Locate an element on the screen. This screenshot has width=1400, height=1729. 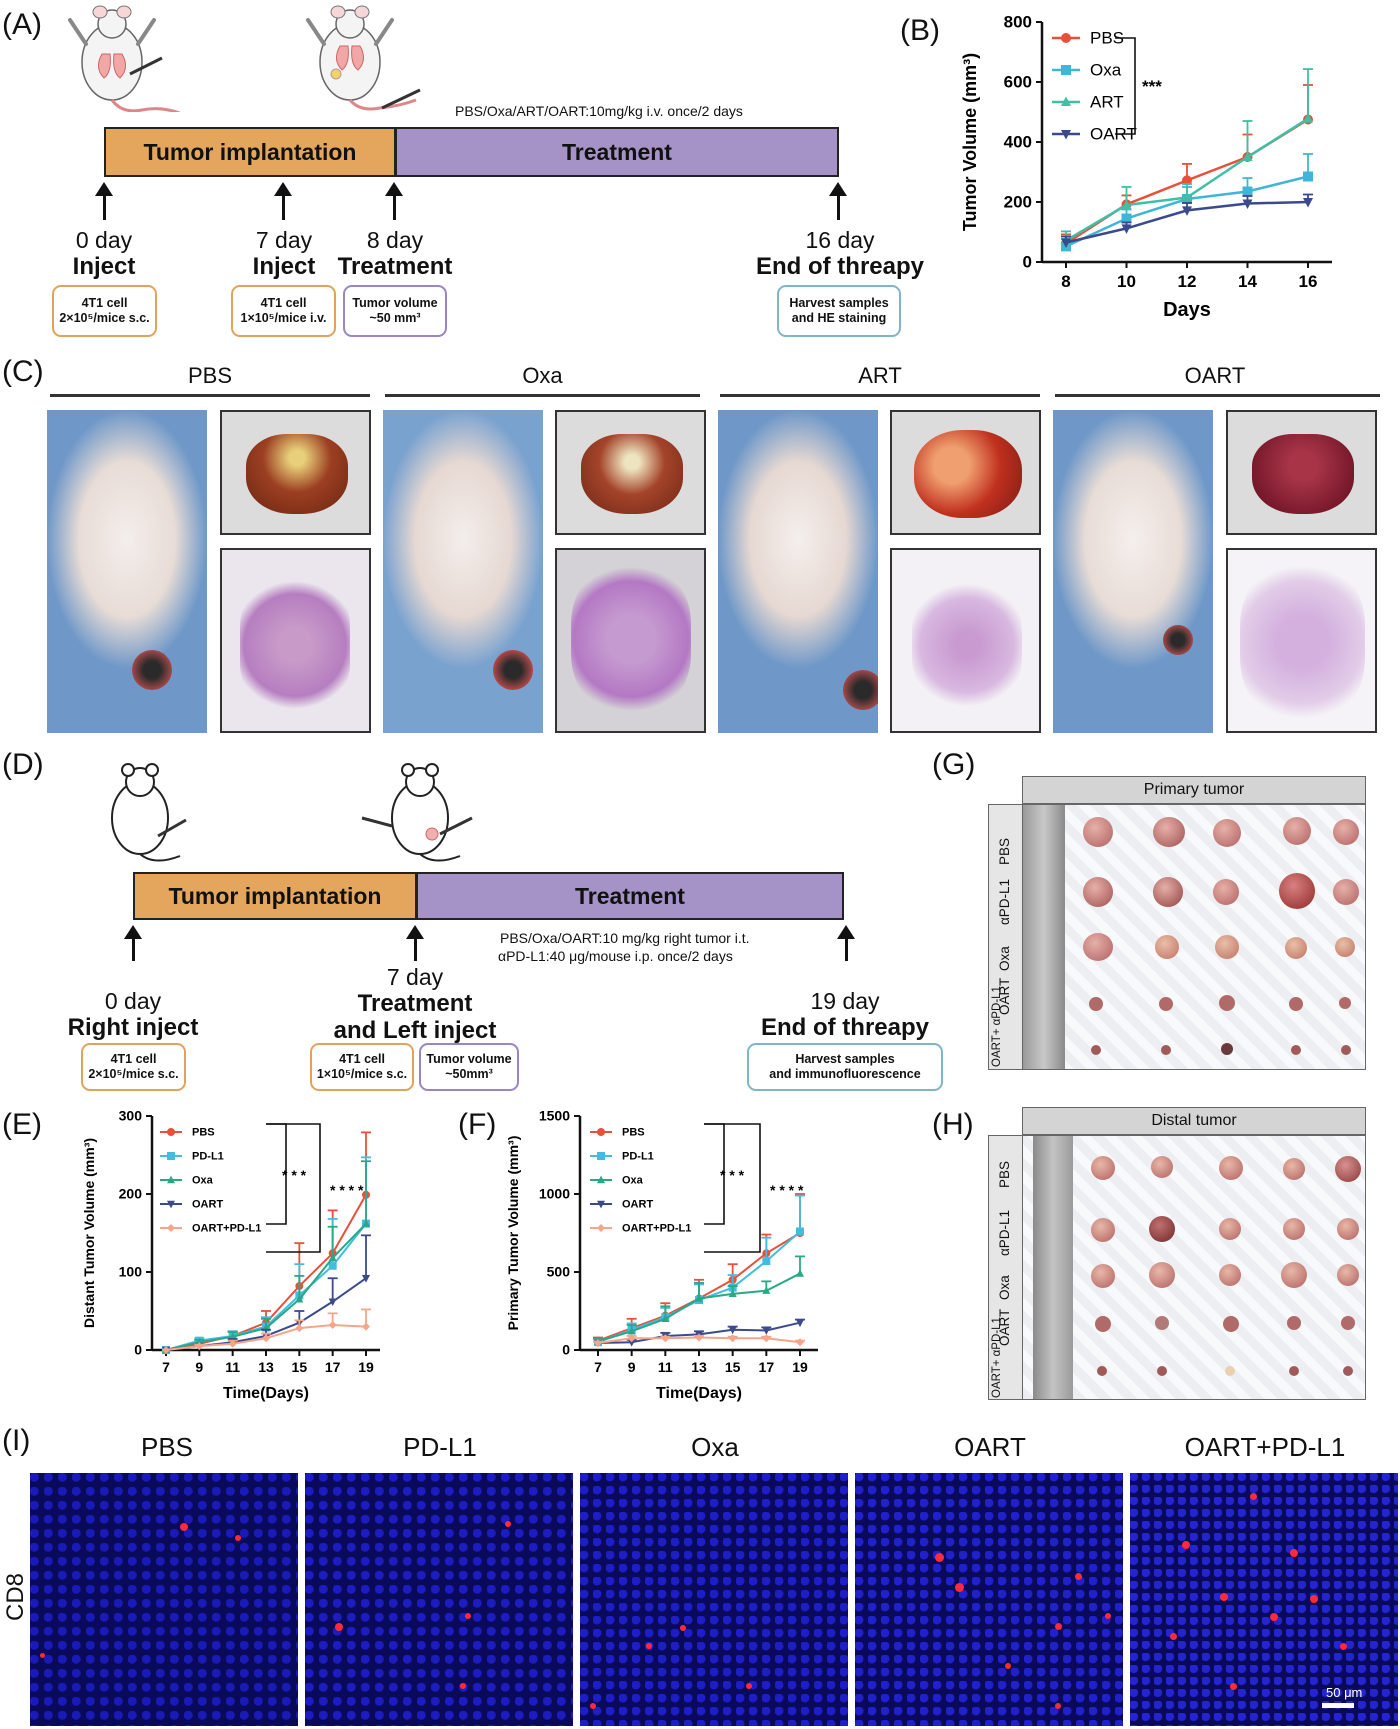
panel-a-box-0: 4T1 cell 2×10⁵/mice s.c. is located at coordinates (104, 311).